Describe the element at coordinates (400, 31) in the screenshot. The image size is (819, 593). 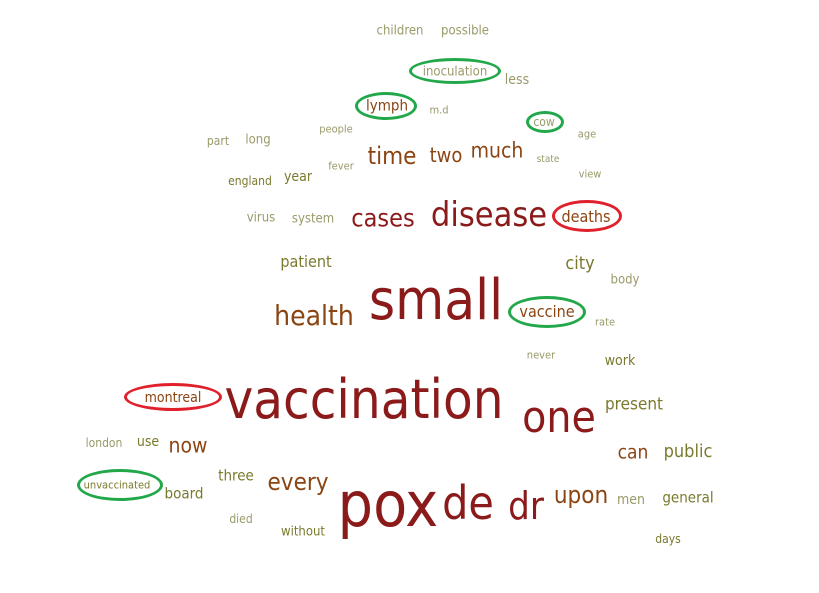
I see `word-children: children` at that location.